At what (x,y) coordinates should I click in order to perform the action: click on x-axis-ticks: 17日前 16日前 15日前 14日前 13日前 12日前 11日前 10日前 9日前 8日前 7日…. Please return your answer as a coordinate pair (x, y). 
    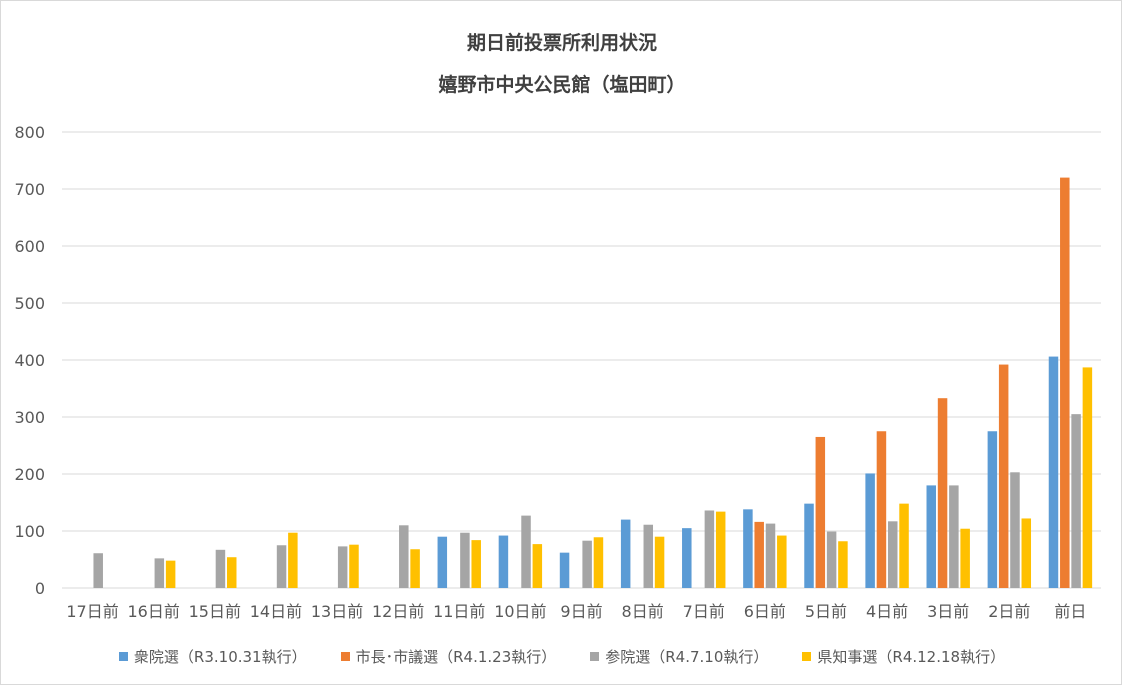
    Looking at the image, I should click on (576, 611).